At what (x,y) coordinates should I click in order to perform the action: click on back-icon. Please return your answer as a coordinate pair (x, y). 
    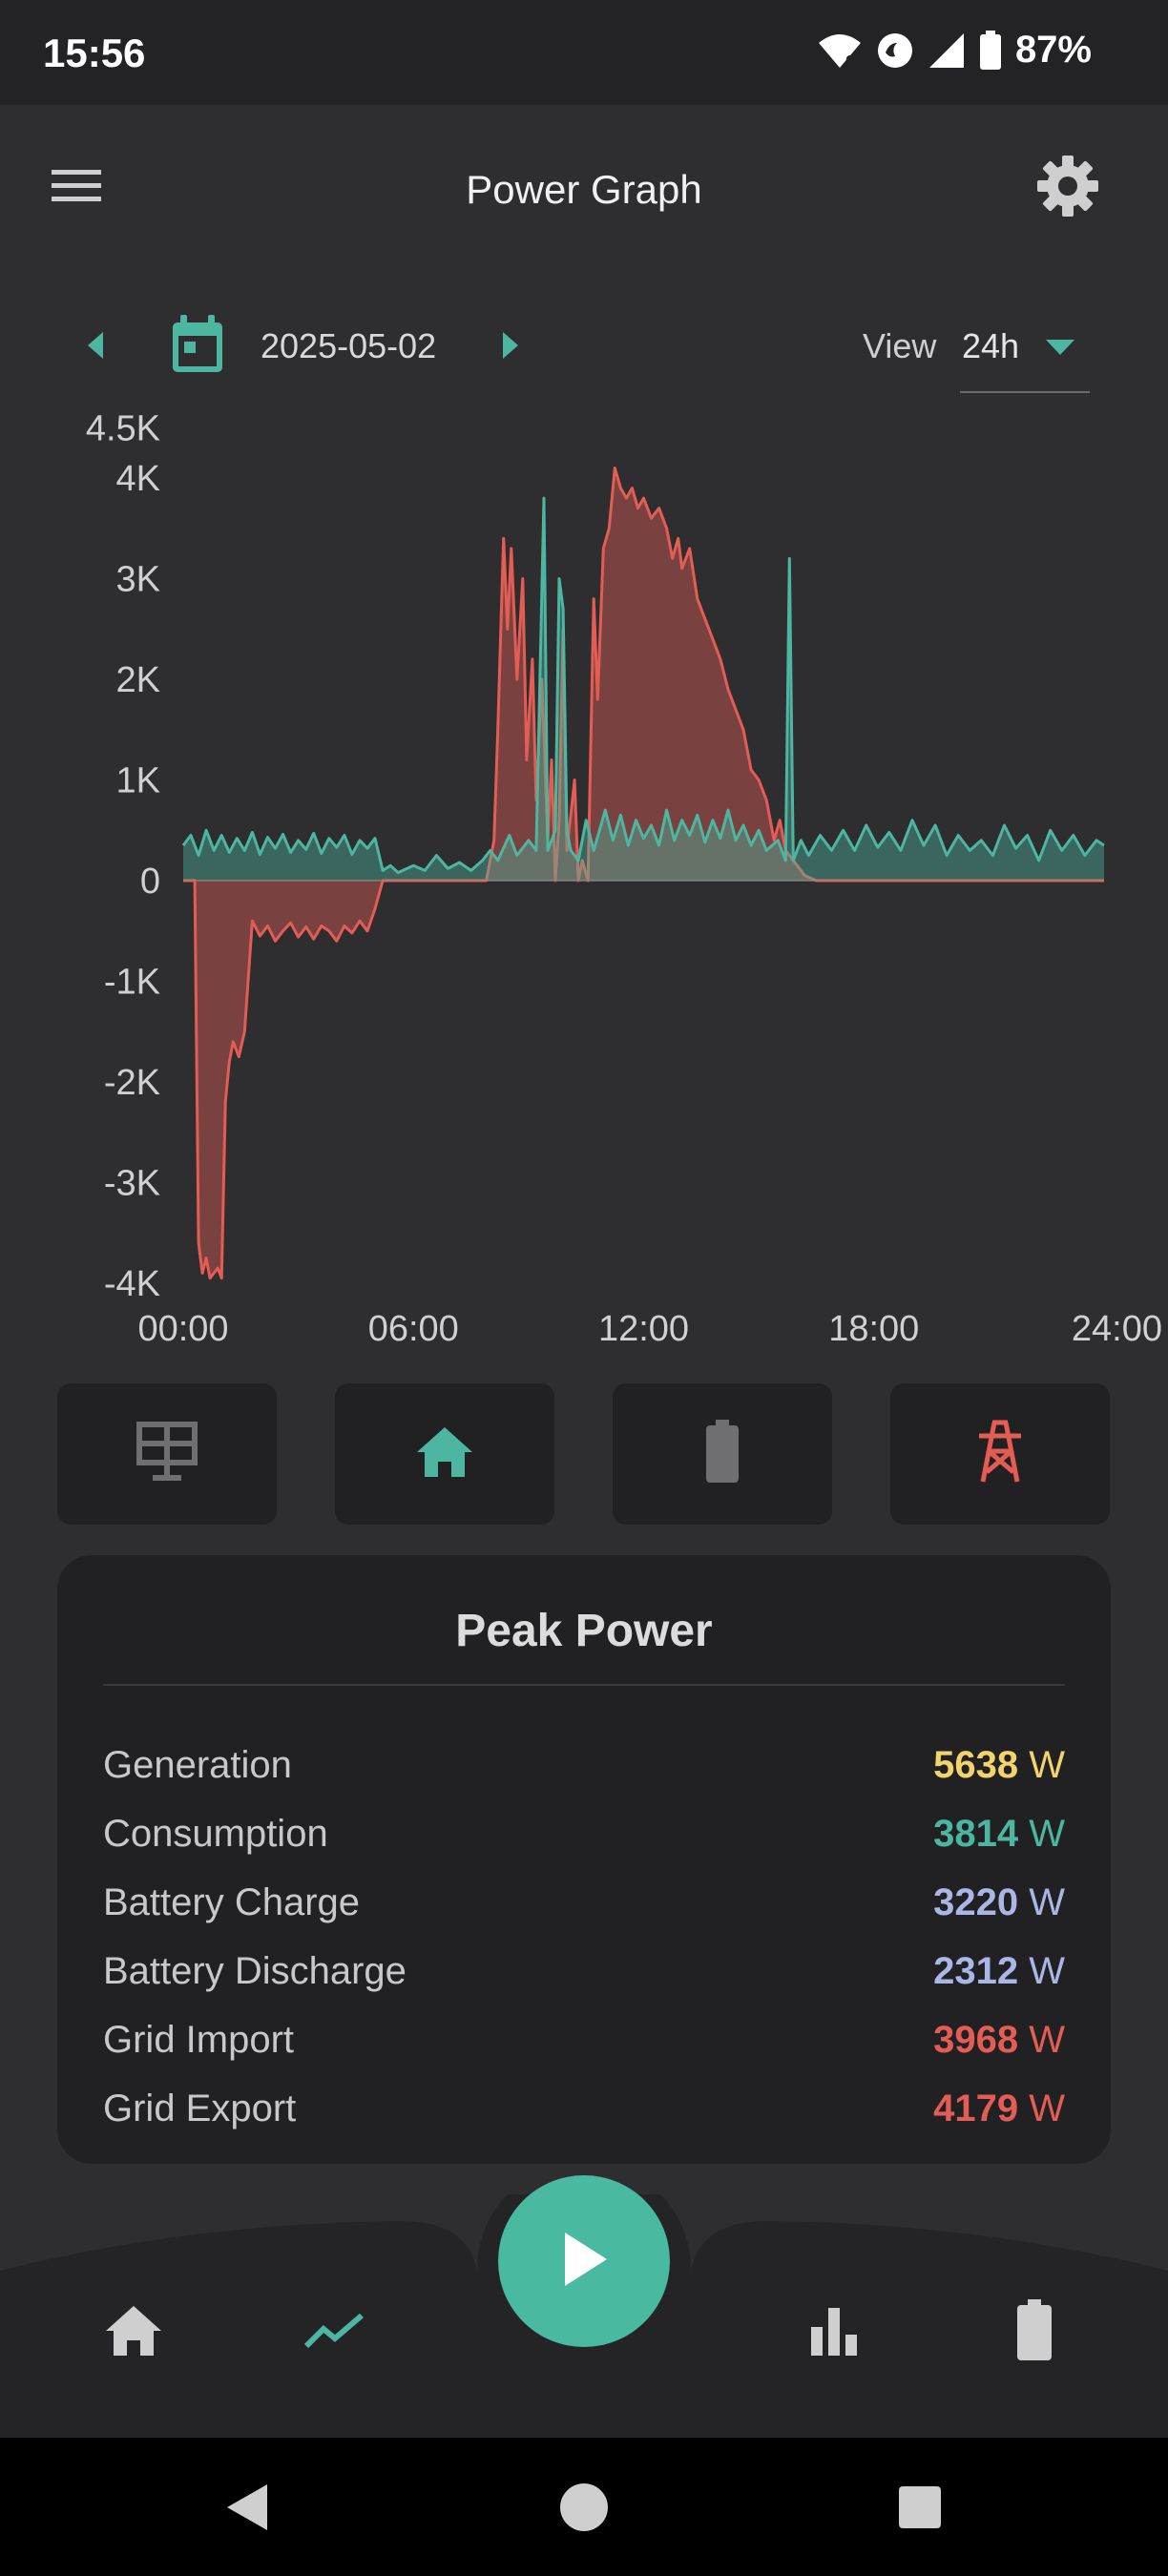
    Looking at the image, I should click on (248, 2507).